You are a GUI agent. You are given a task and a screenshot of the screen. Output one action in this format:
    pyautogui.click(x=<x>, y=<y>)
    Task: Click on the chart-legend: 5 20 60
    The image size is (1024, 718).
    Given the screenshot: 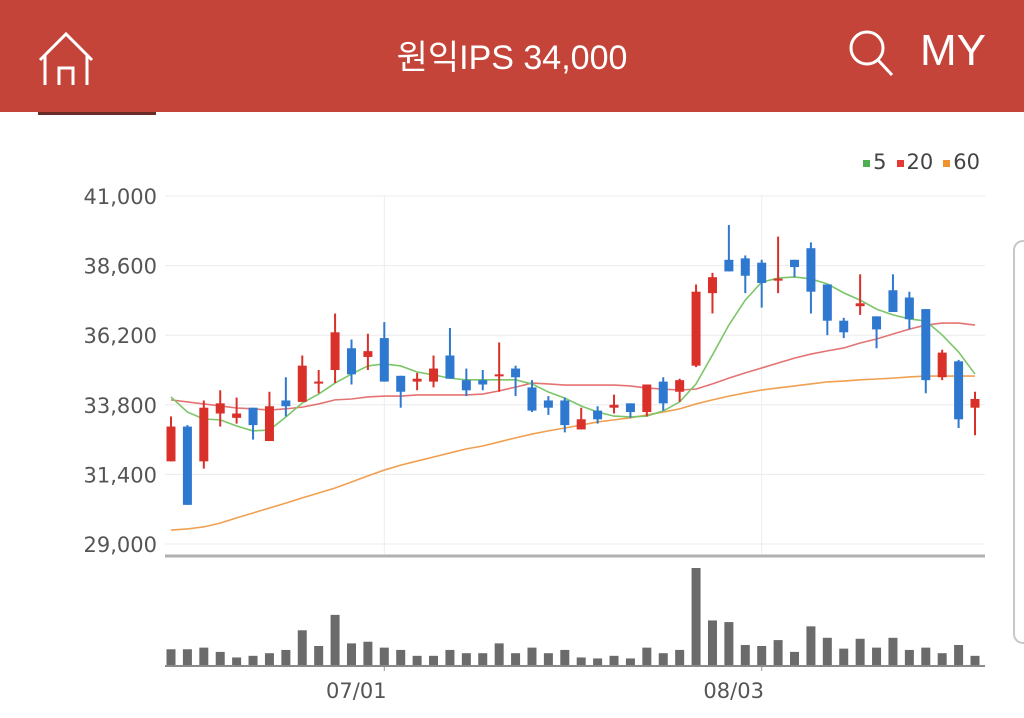 What is the action you would take?
    pyautogui.click(x=921, y=162)
    